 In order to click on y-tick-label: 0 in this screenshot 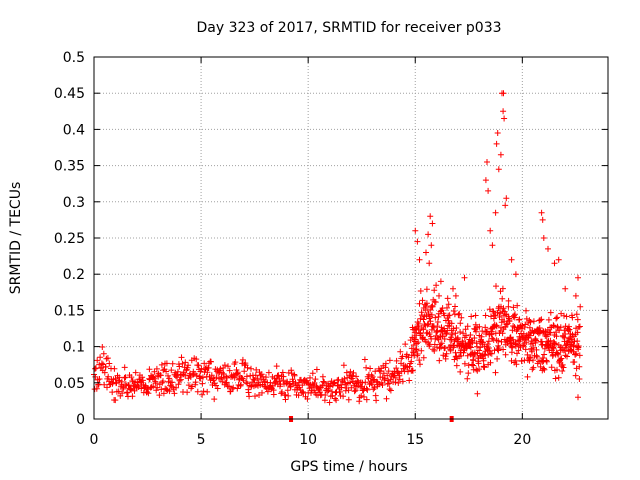, I will do `click(80, 420)`.